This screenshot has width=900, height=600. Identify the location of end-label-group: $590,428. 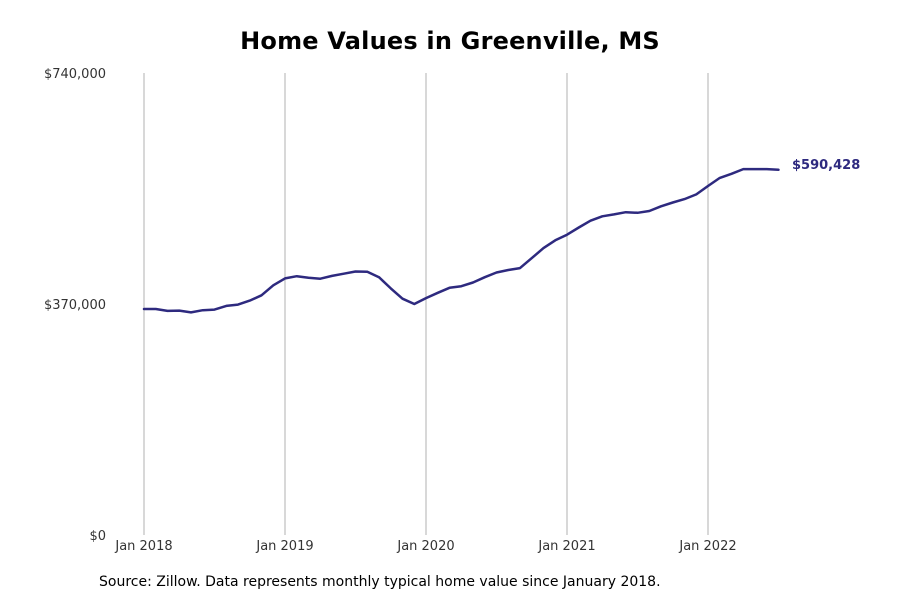
(826, 165).